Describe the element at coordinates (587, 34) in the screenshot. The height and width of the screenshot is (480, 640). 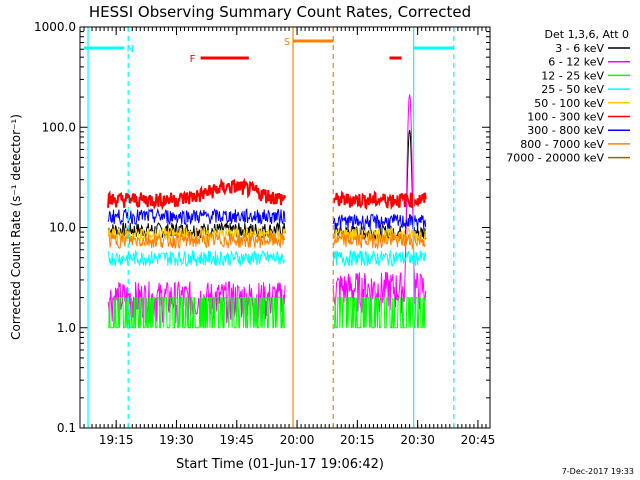
I see `legend-header: Det 1,3,6, Att 0` at that location.